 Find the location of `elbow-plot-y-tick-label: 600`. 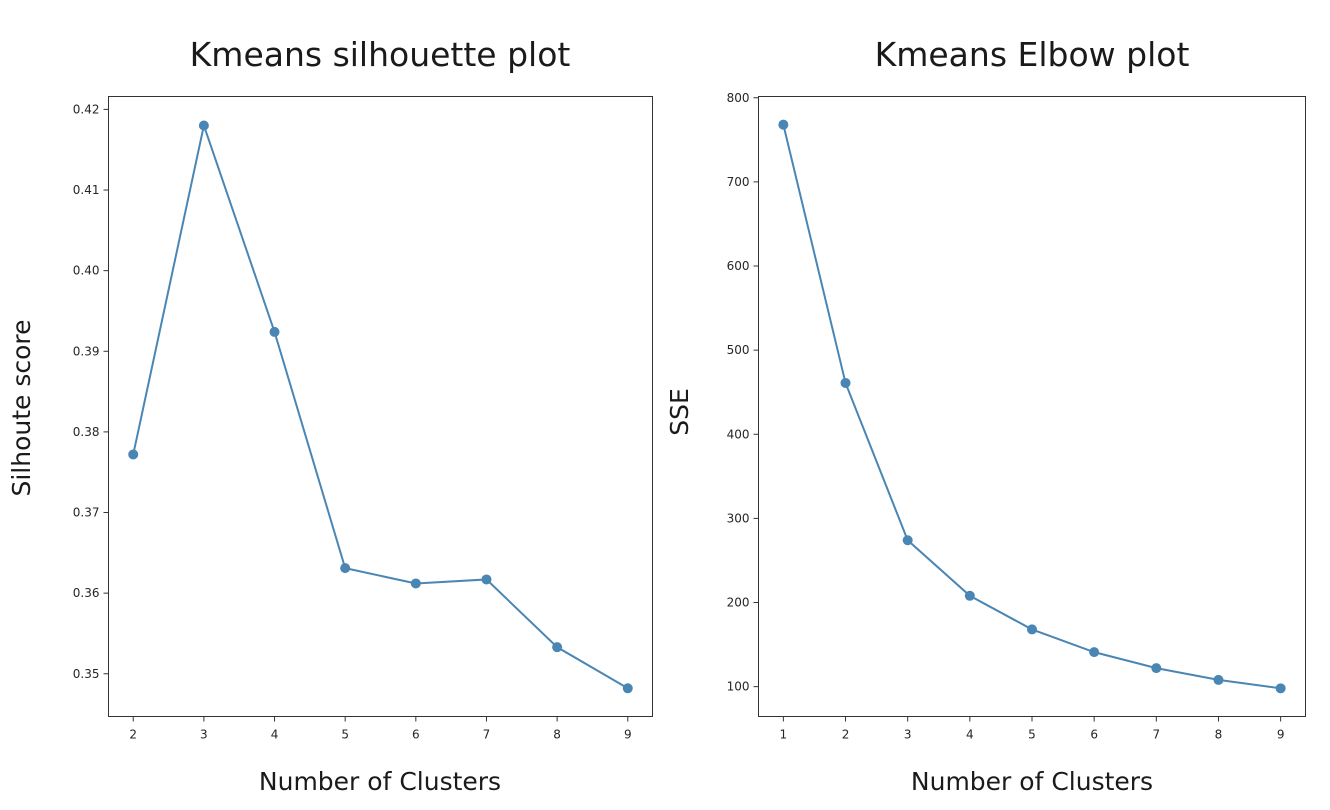

elbow-plot-y-tick-label: 600 is located at coordinates (738, 266).